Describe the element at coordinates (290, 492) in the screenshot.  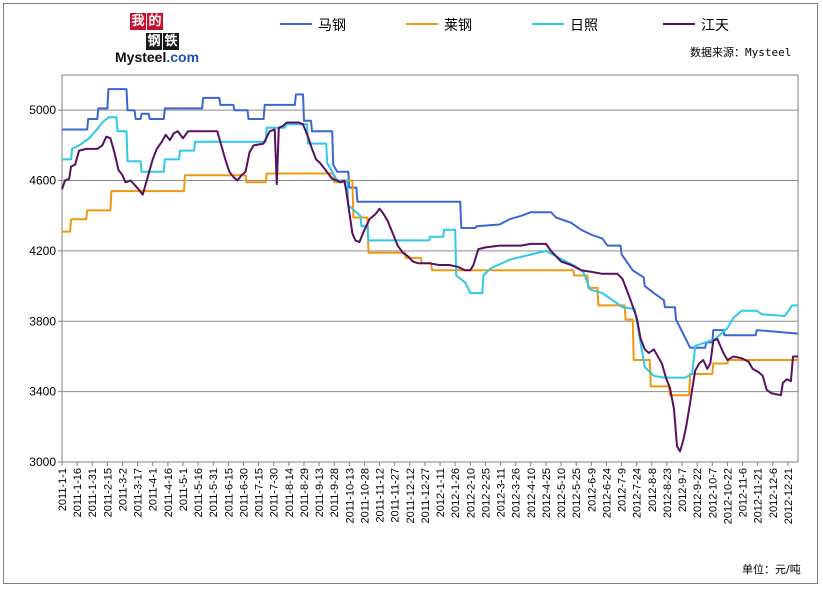
I see `x-tick-label: 2011-8-14` at that location.